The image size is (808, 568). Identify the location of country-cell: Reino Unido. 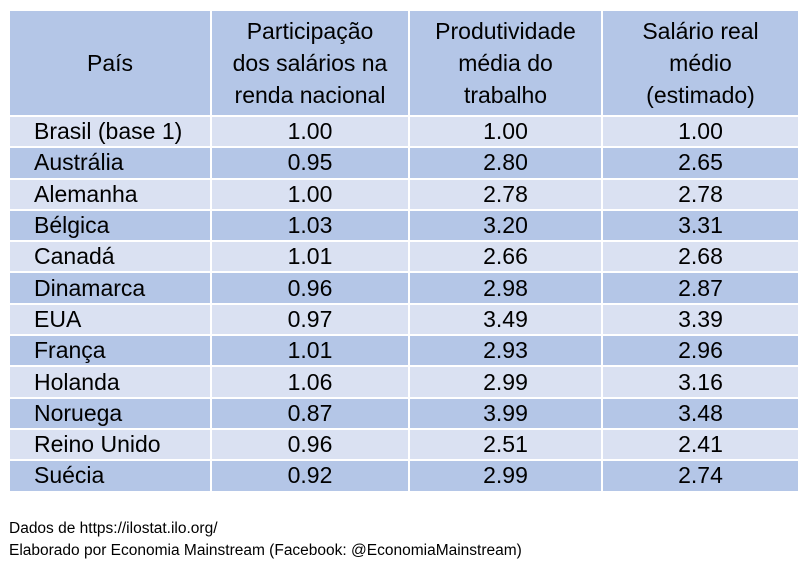
(110, 444).